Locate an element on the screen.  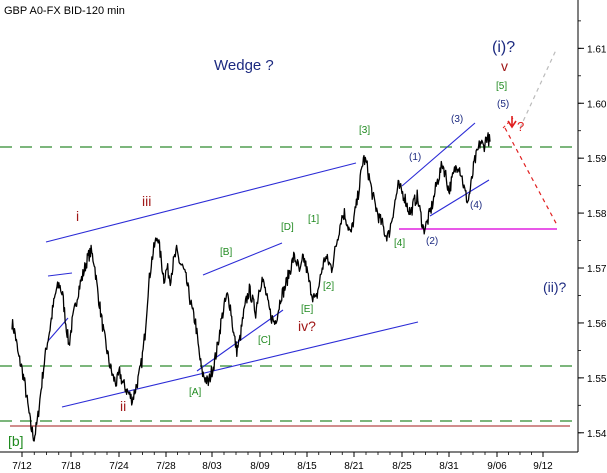
forecast-grey-up is located at coordinates (538, 89).